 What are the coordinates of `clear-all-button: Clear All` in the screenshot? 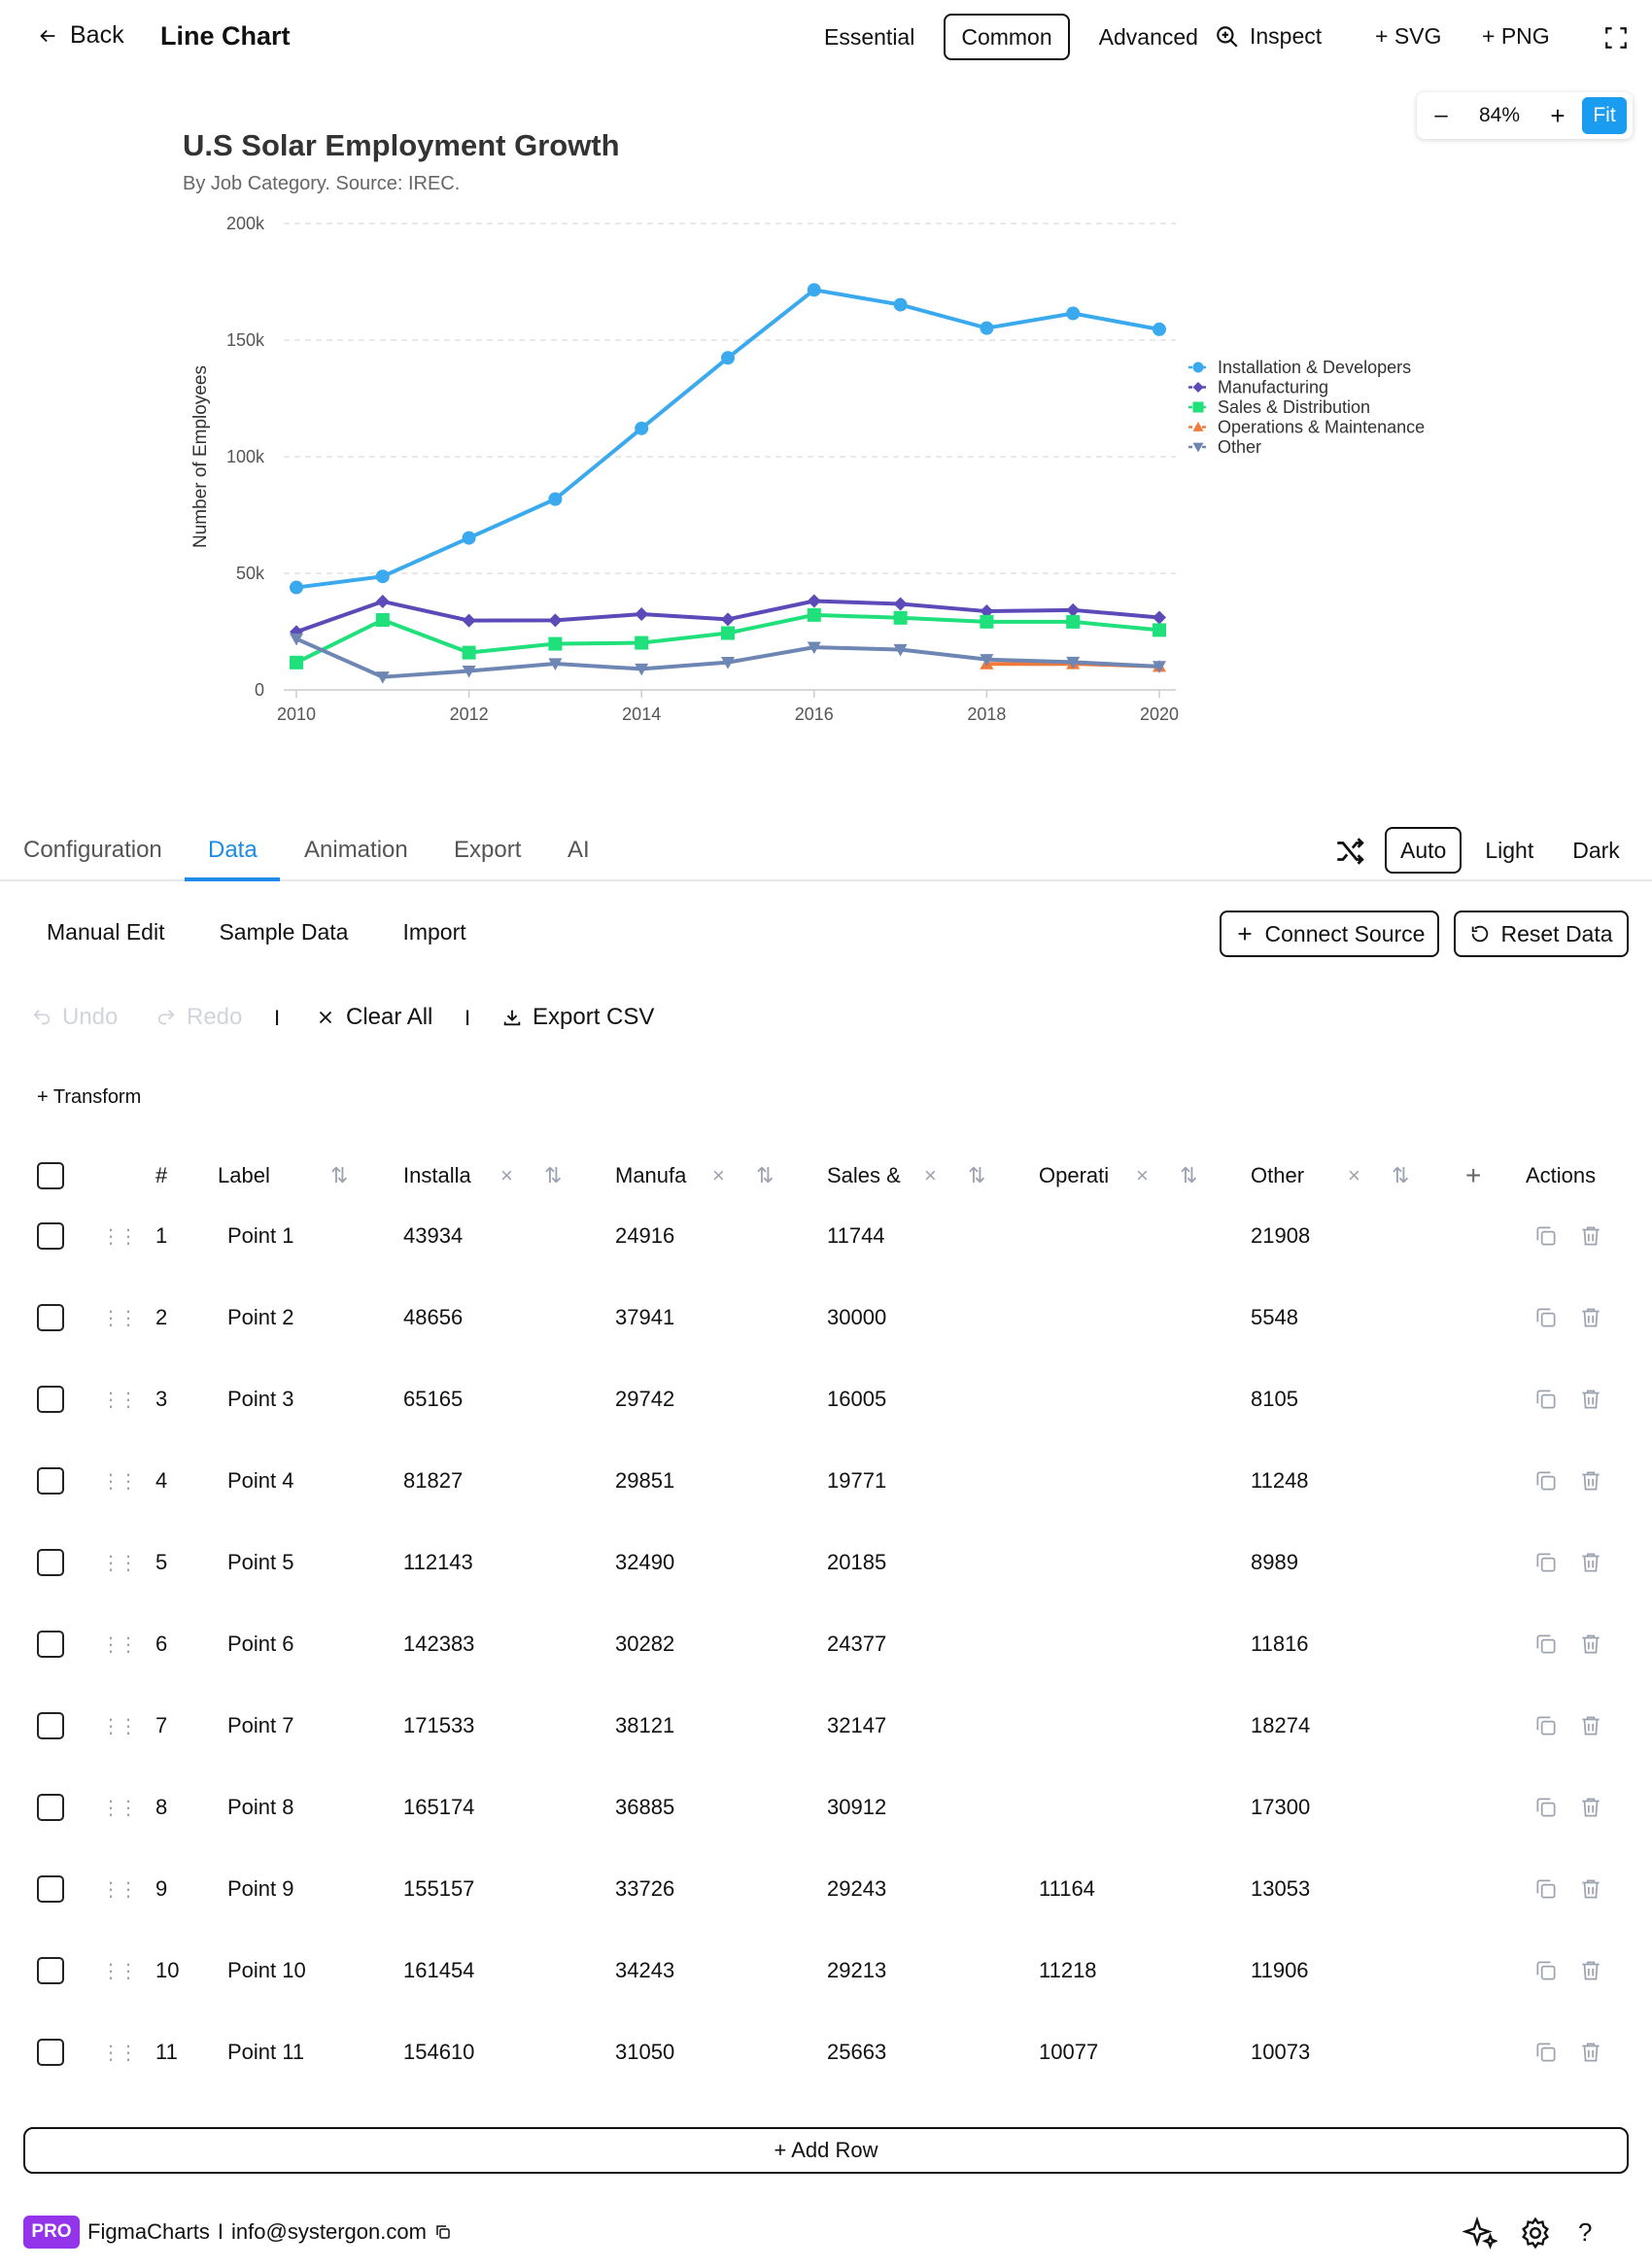 It's located at (374, 1017).